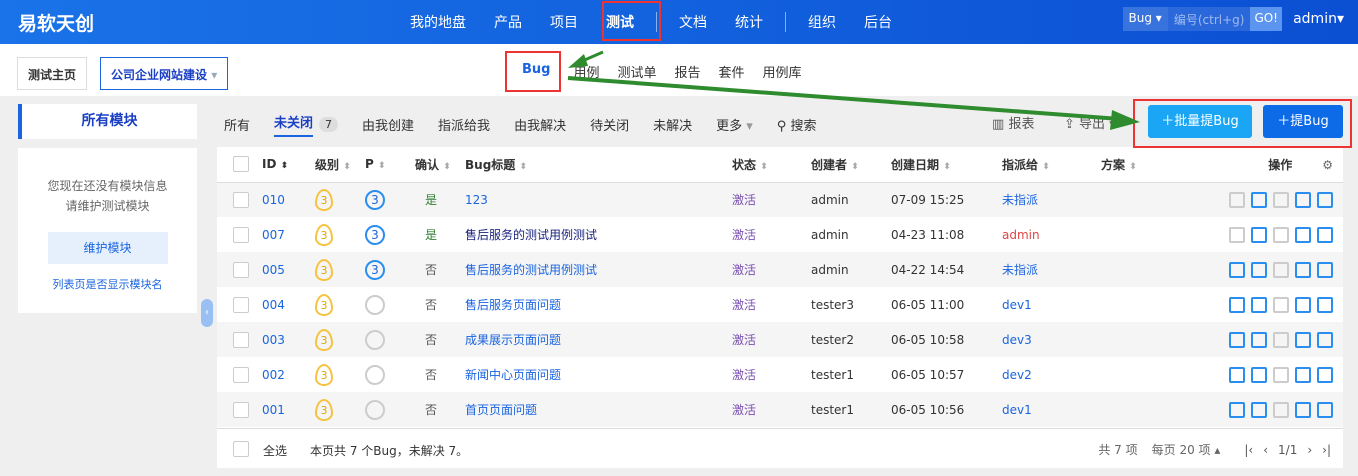  I want to click on bug-id: 003, so click(288, 339).